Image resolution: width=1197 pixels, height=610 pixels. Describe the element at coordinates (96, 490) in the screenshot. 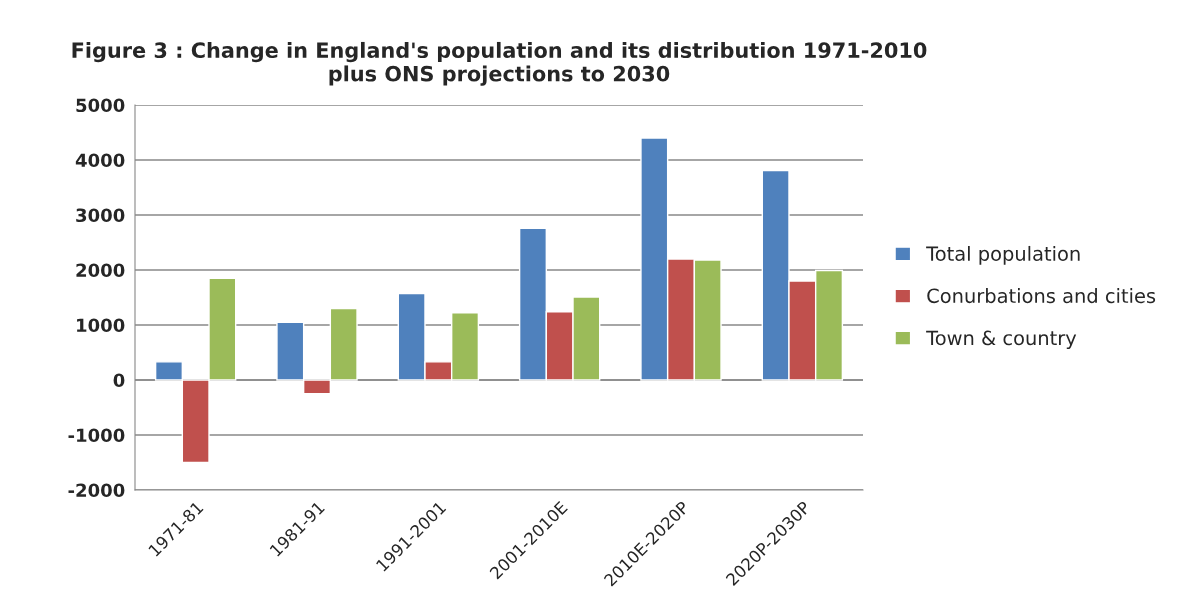

I see `y-tick-label: -2000` at that location.